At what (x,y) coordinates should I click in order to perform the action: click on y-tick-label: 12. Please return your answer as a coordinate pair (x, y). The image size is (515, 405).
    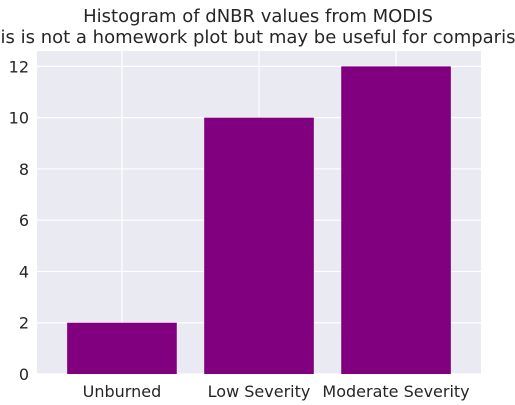
    Looking at the image, I should click on (19, 66).